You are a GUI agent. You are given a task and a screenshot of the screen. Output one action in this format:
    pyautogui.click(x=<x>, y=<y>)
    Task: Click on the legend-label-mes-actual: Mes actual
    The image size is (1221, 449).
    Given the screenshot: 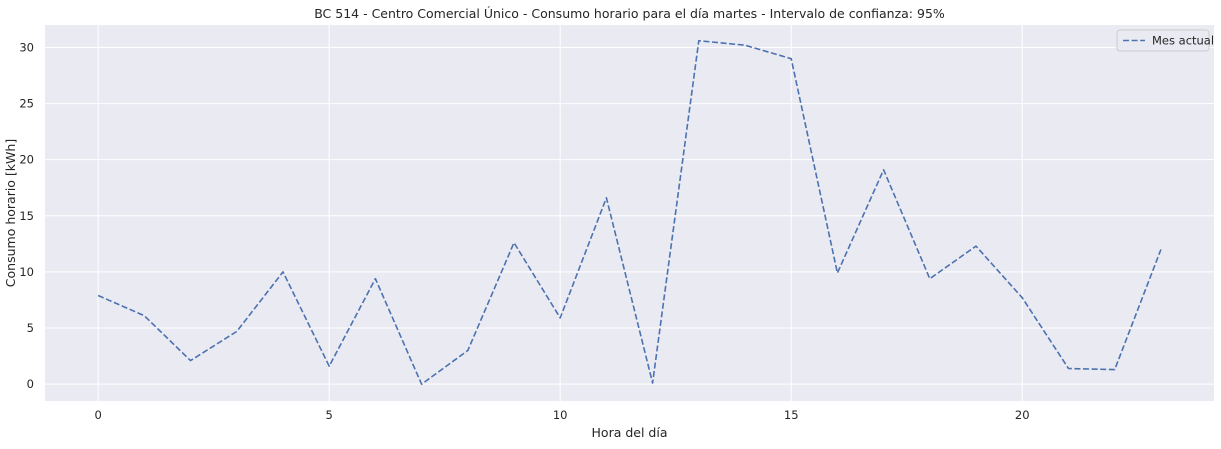 What is the action you would take?
    pyautogui.click(x=1183, y=41)
    